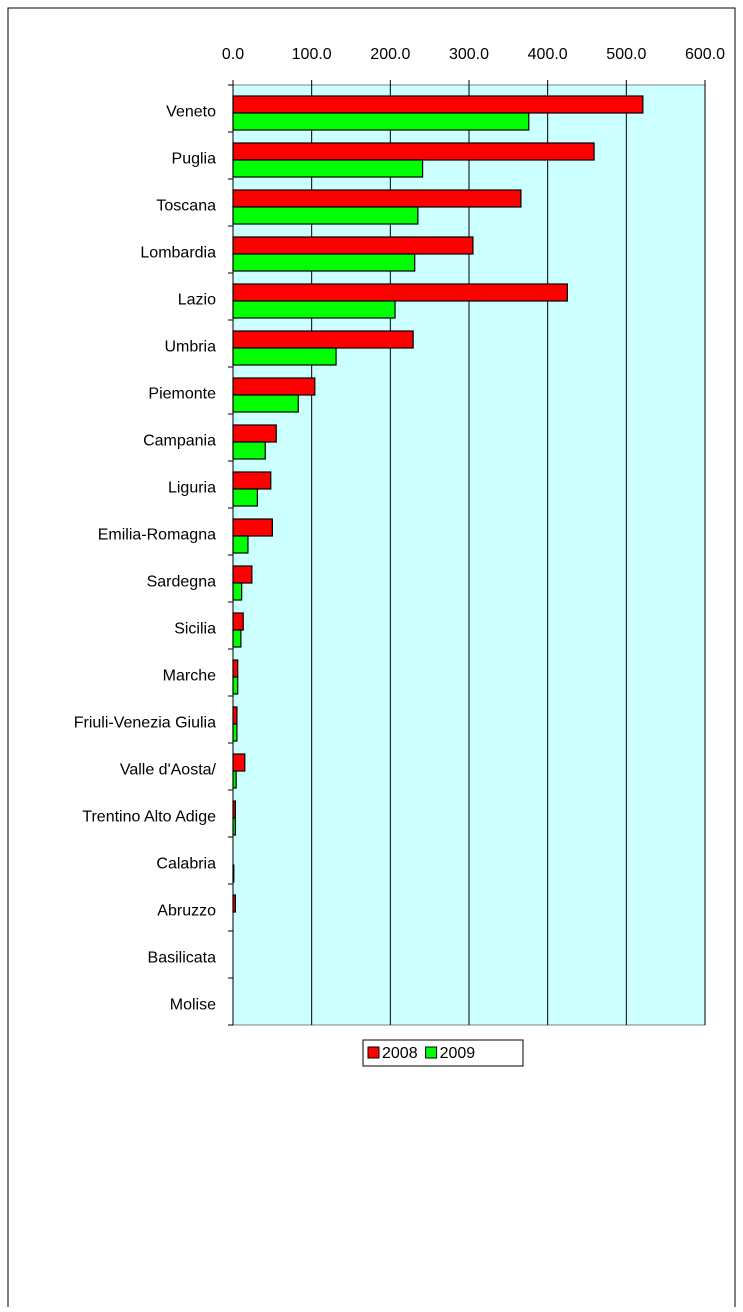 The image size is (743, 1312). I want to click on y-tick-label: Sardegna, so click(181, 582).